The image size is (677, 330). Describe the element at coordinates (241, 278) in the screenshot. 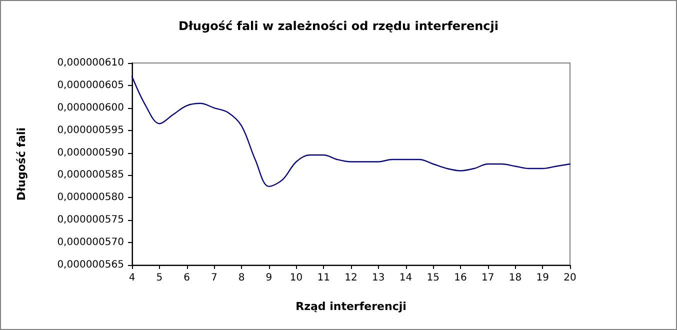

I see `x-tick-label: 8` at that location.